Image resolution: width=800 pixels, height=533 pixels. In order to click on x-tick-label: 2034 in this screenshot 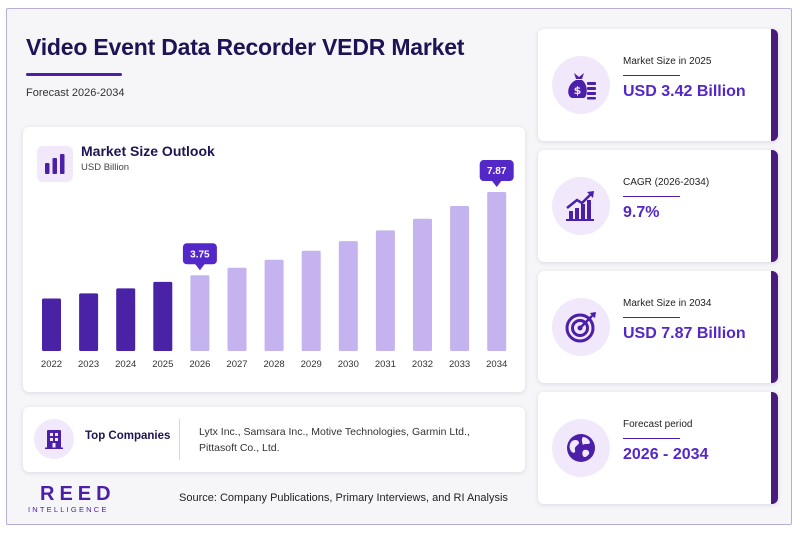, I will do `click(496, 364)`.